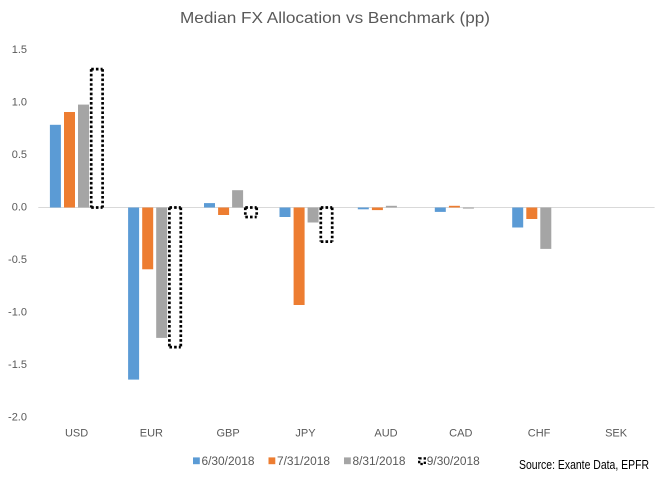 The width and height of the screenshot is (669, 485). I want to click on svg-text: 0.5, so click(19, 155).